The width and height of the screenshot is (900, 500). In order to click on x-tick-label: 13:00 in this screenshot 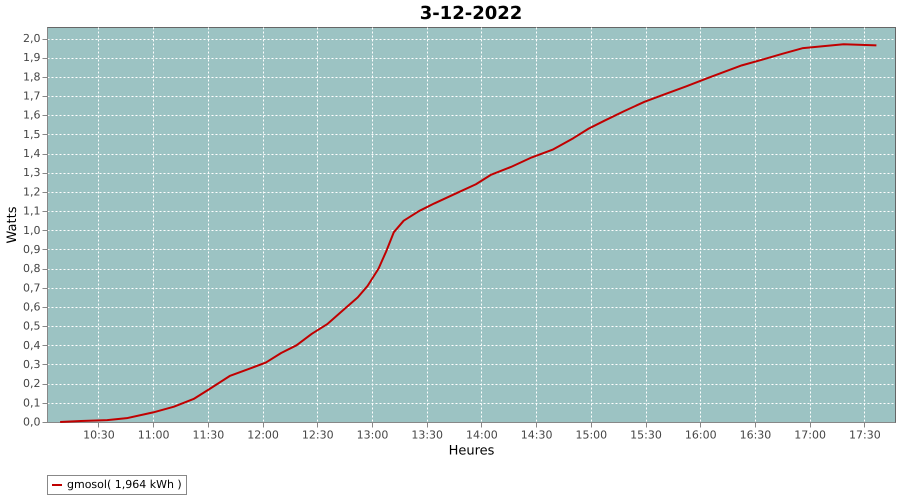, I will do `click(372, 435)`.